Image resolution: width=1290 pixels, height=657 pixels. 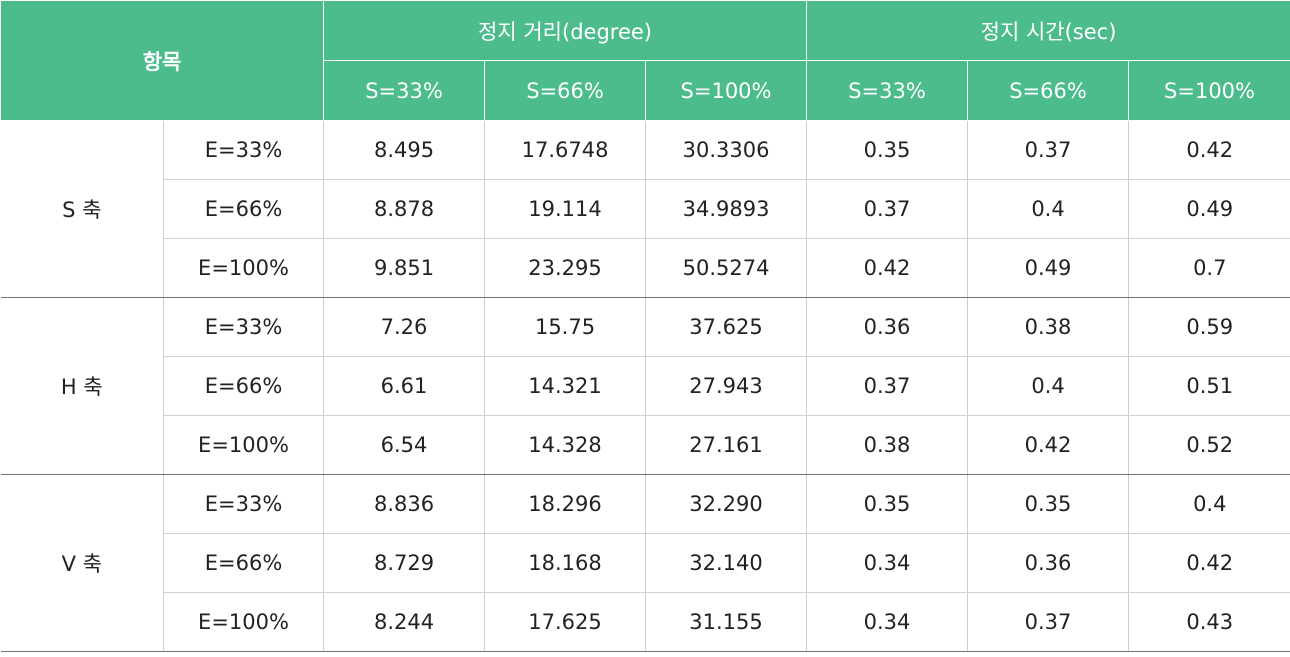 What do you see at coordinates (404, 327) in the screenshot?
I see `value-cell: 7.26` at bounding box center [404, 327].